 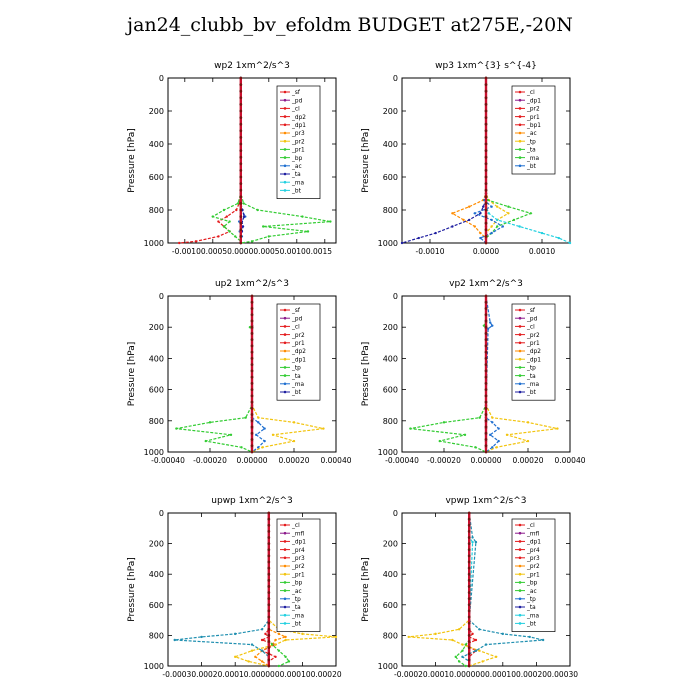 What do you see at coordinates (161, 296) in the screenshot?
I see `y-tick-label: 0` at bounding box center [161, 296].